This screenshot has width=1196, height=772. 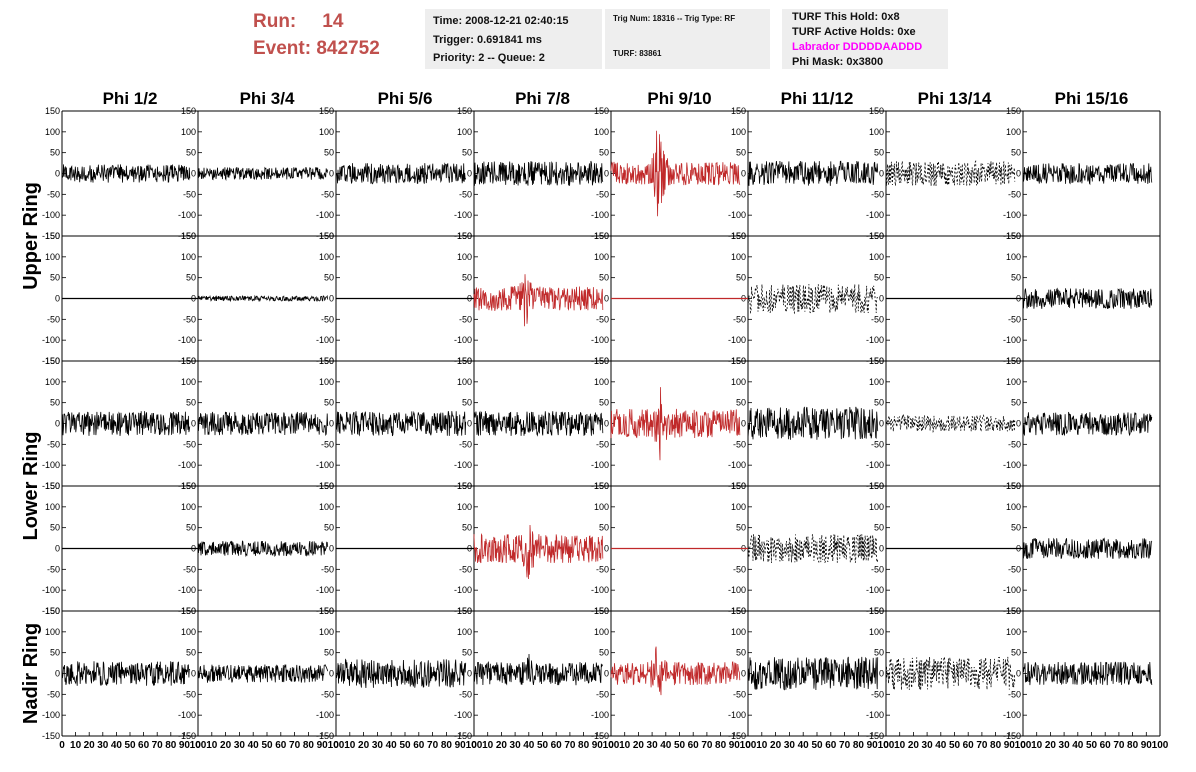 What do you see at coordinates (267, 98) in the screenshot?
I see `column-header: Phi 3/4` at bounding box center [267, 98].